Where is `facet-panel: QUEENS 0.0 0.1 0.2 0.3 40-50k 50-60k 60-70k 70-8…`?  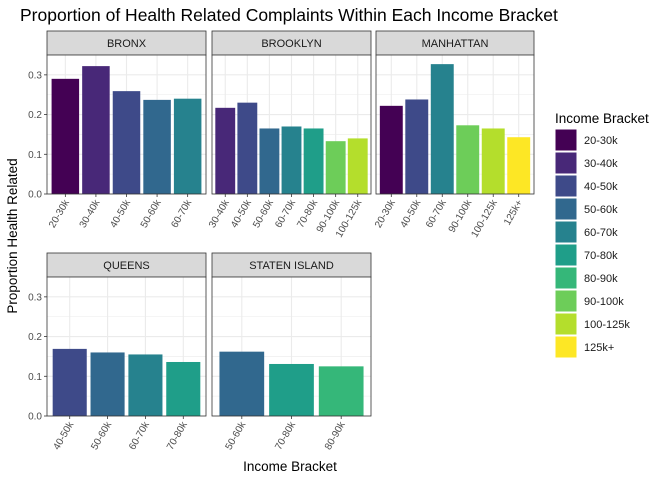 facet-panel: QUEENS 0.0 0.1 0.2 0.3 40-50k 50-60k 60-70k 70-8… is located at coordinates (117, 352).